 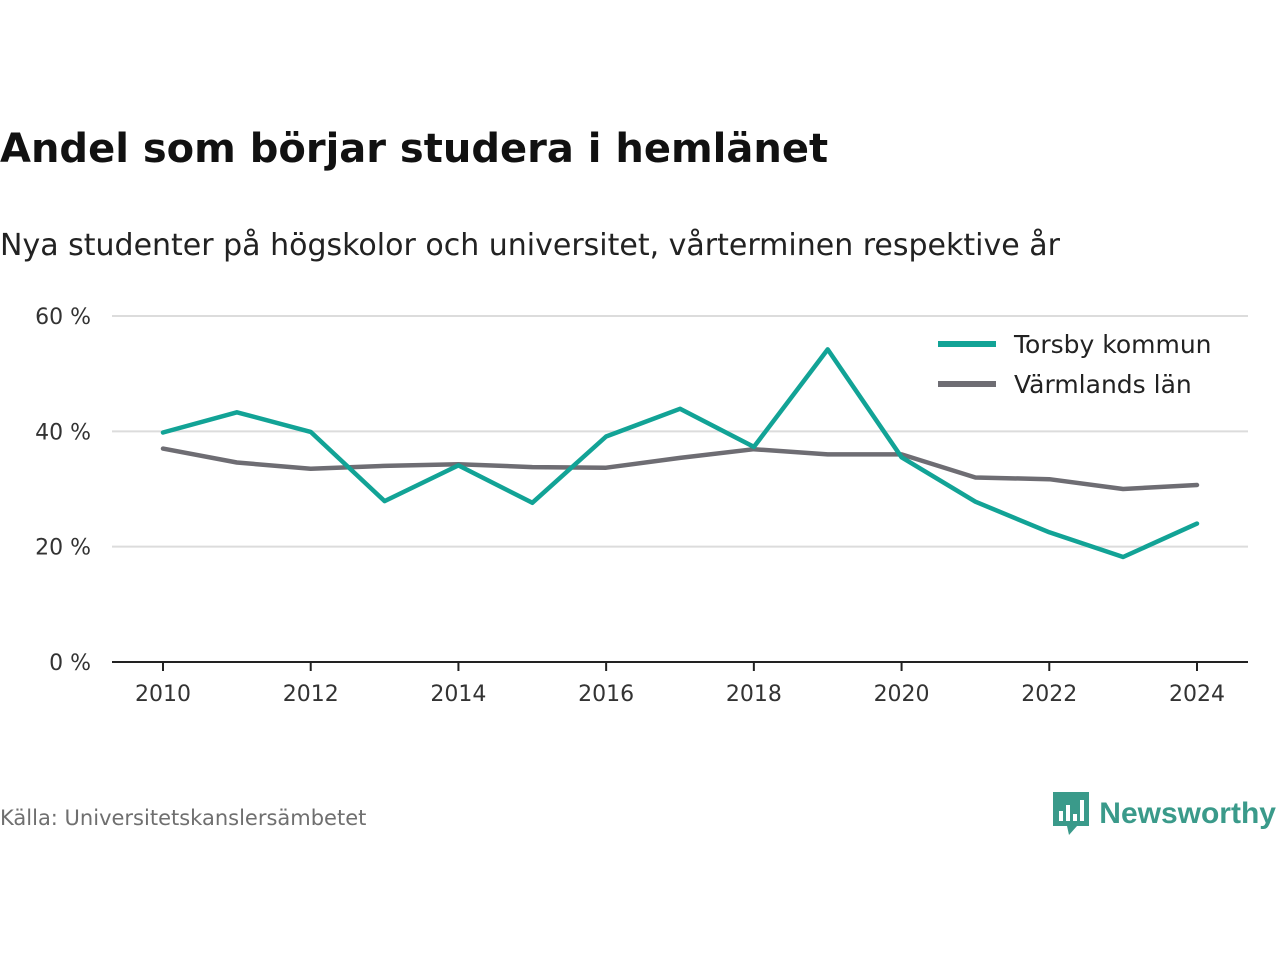 What do you see at coordinates (1049, 694) in the screenshot?
I see `x-tick-label: 2022` at bounding box center [1049, 694].